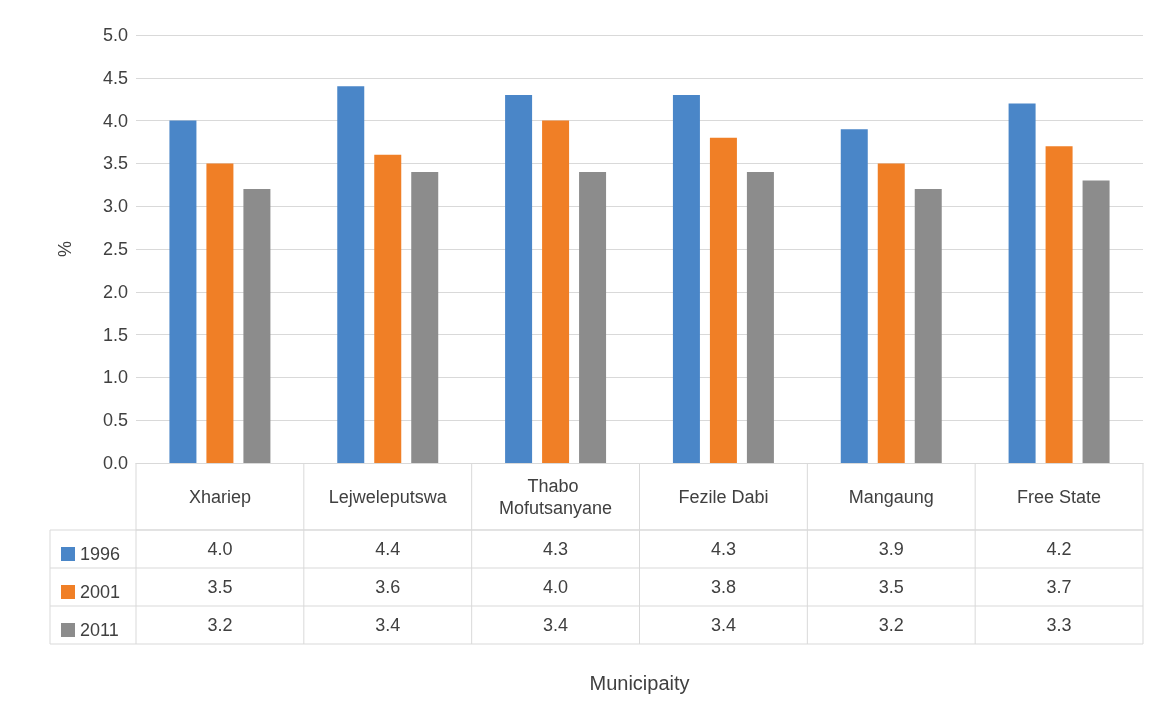 The height and width of the screenshot is (710, 1166). I want to click on data-label: 3.8, so click(723, 587).